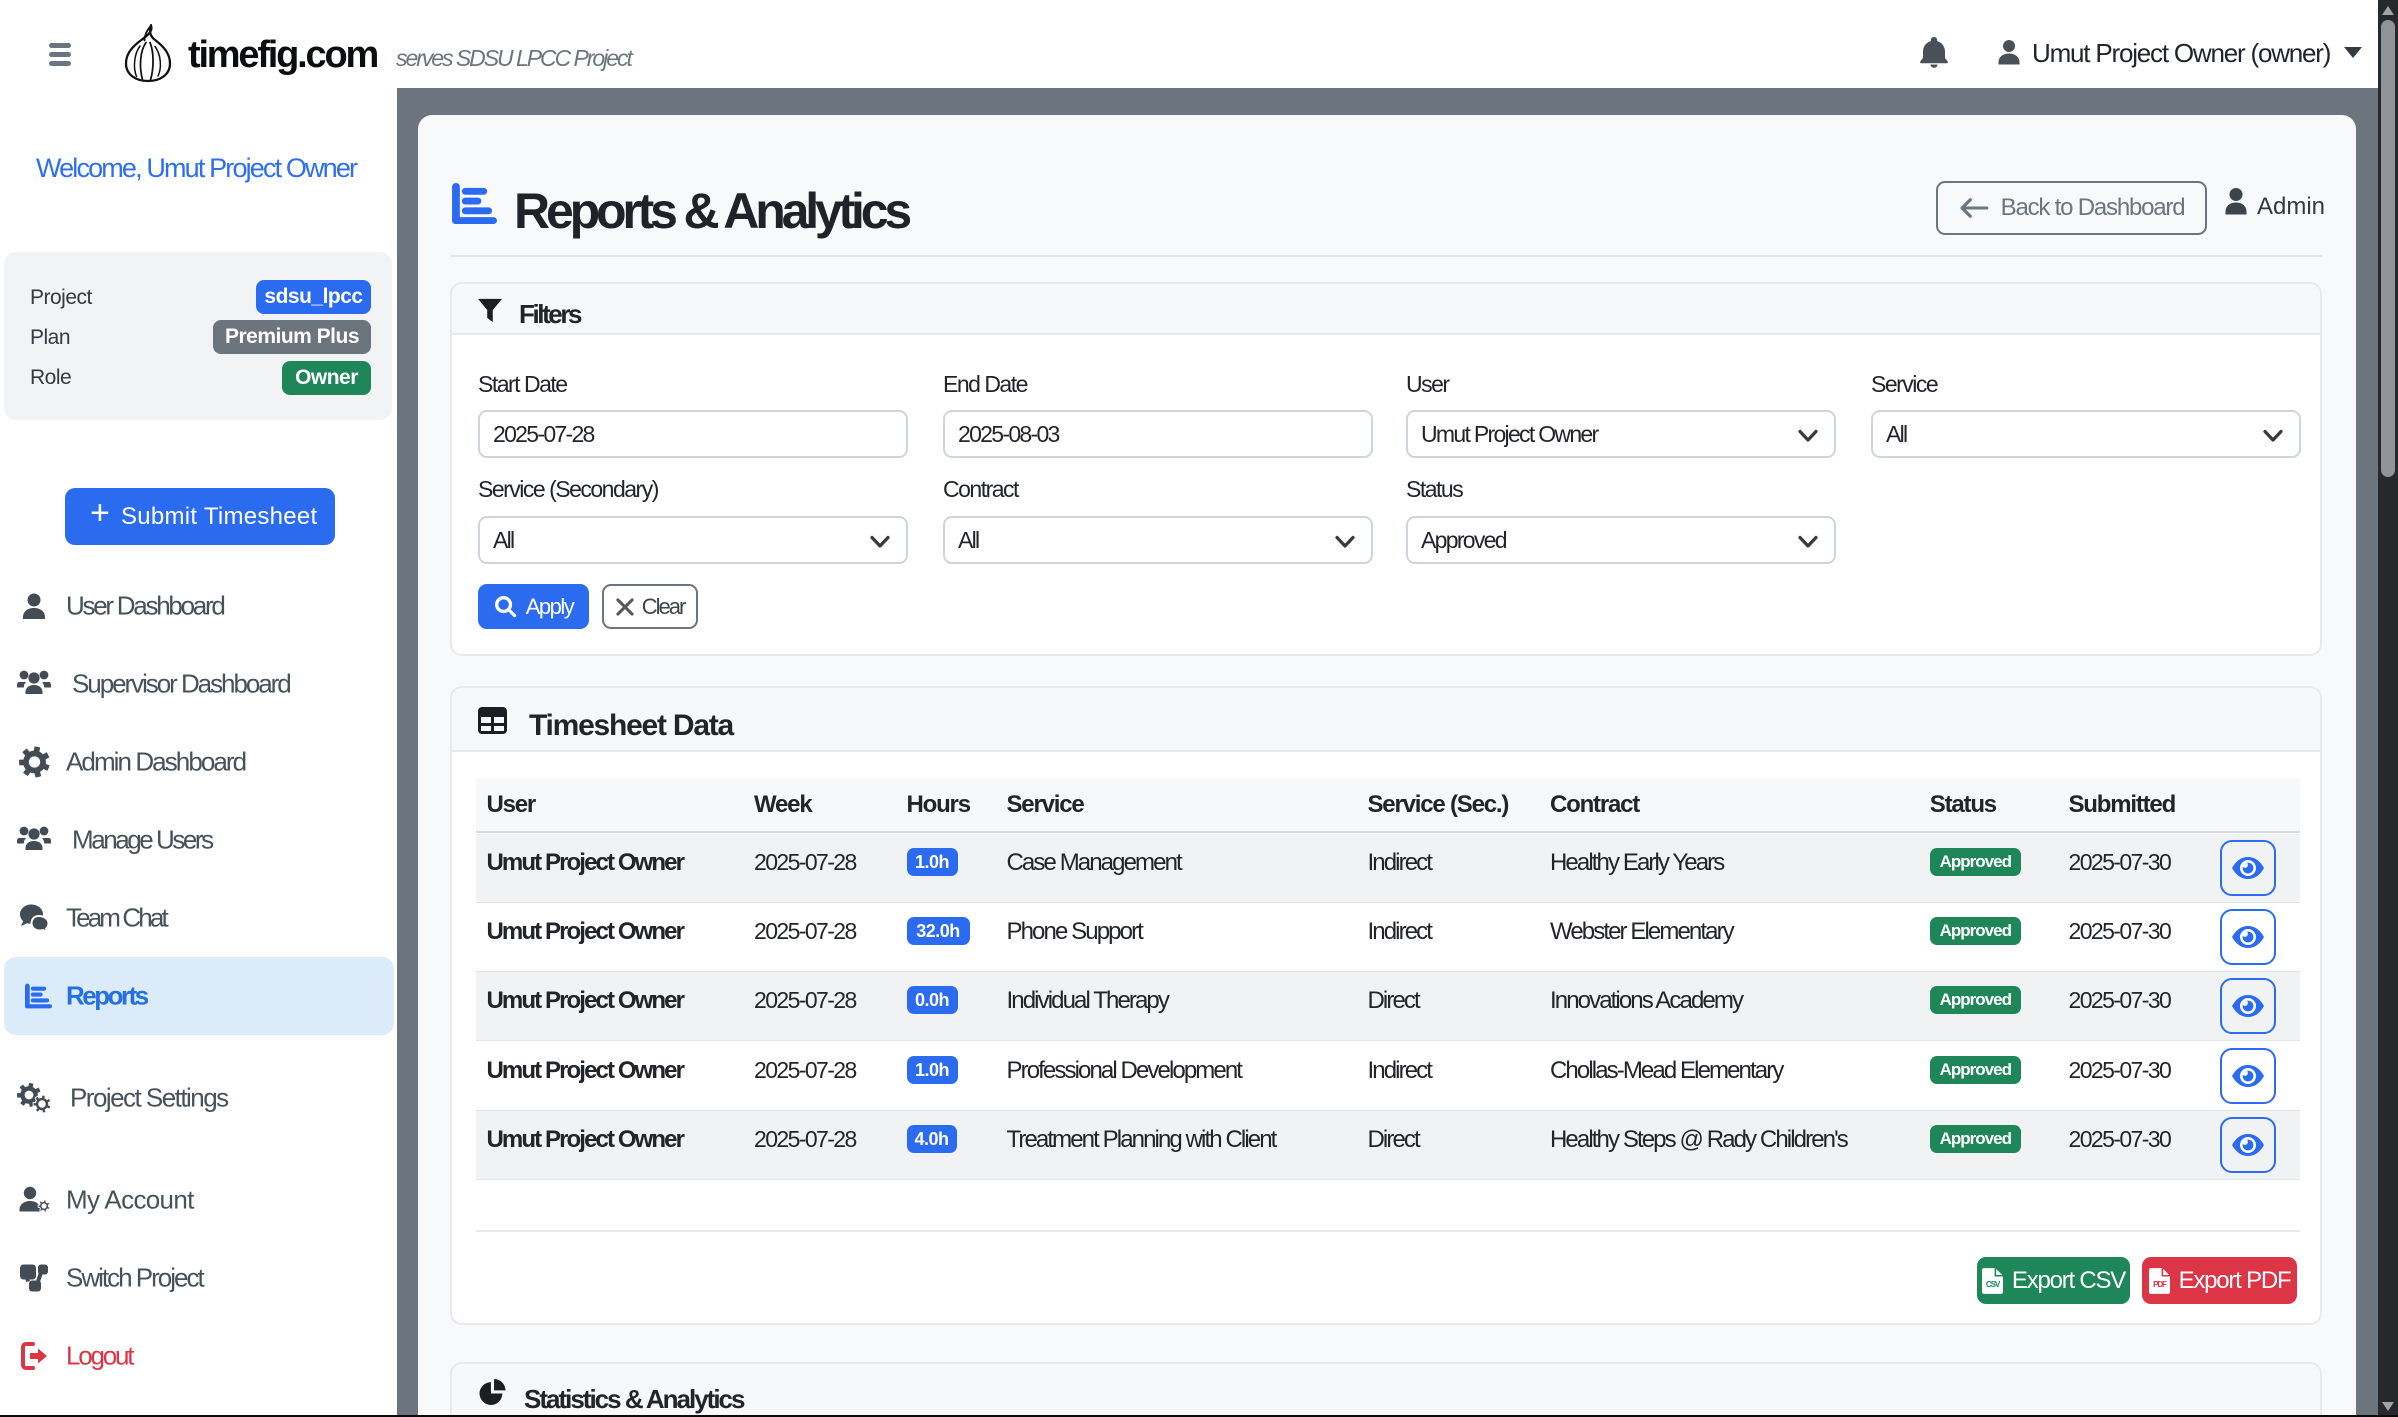 The height and width of the screenshot is (1417, 2398). I want to click on svg-text: PDF, so click(2160, 1284).